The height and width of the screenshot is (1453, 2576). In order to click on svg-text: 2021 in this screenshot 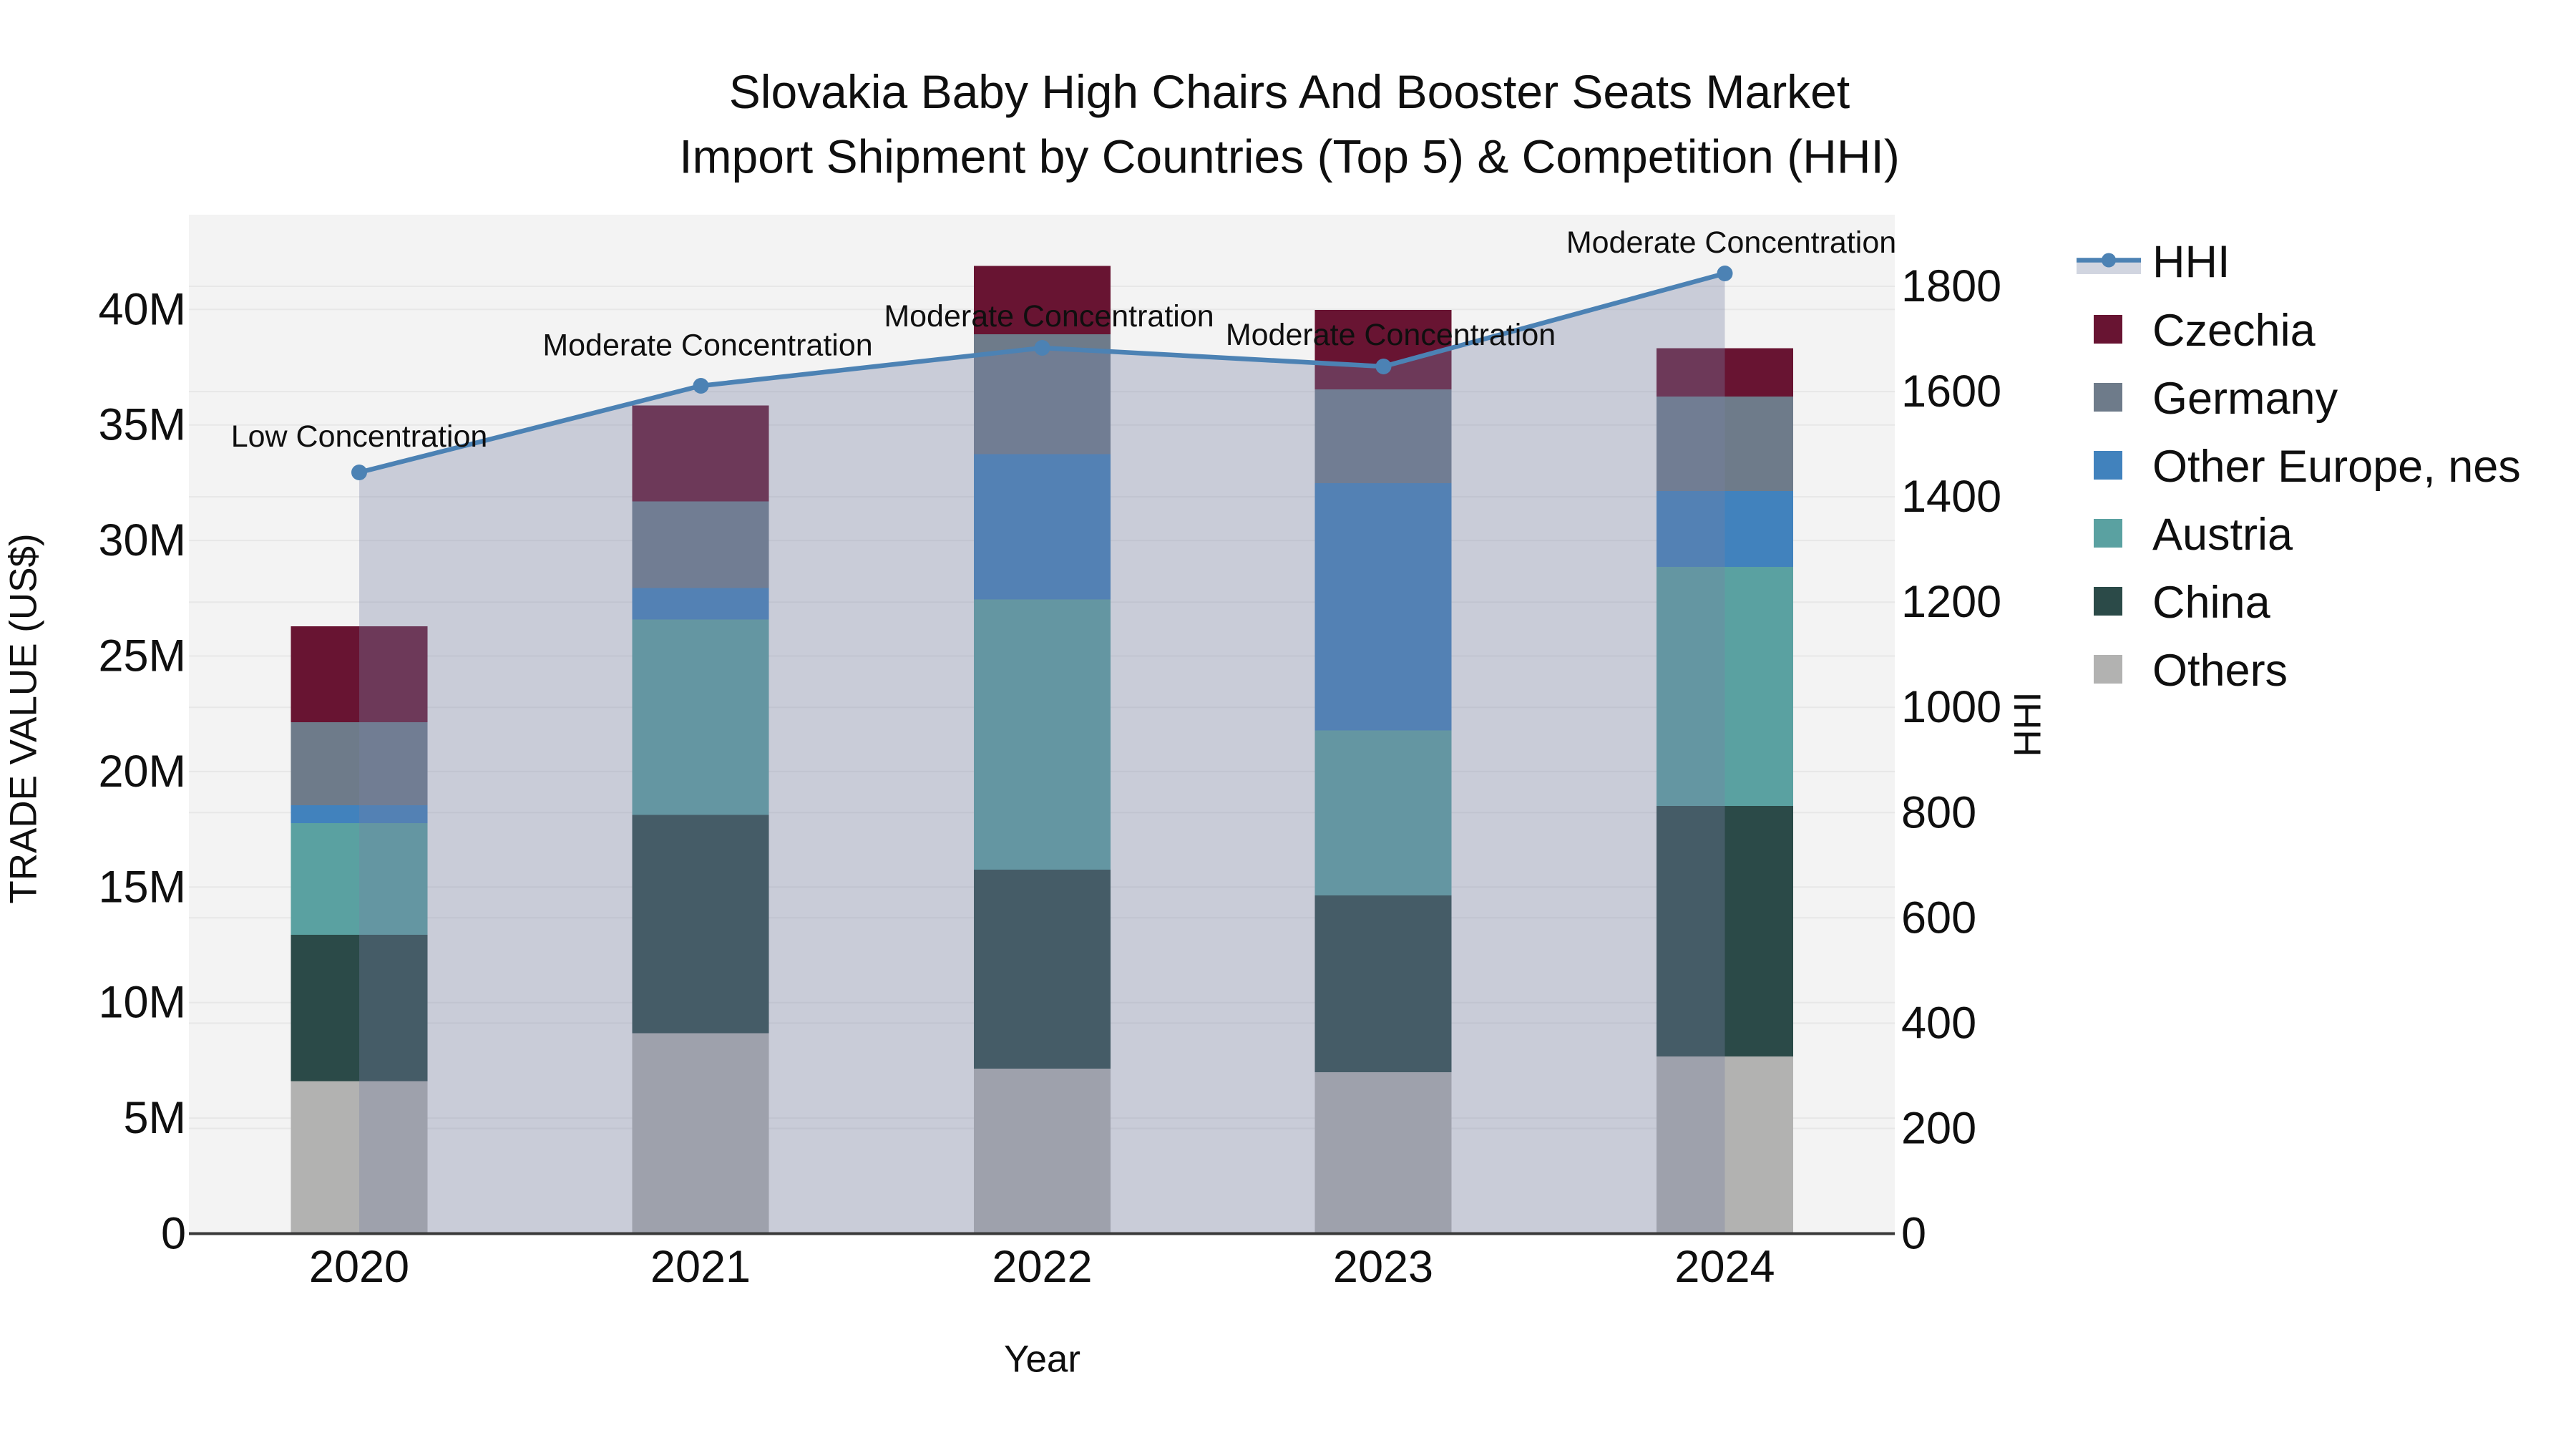, I will do `click(700, 1267)`.